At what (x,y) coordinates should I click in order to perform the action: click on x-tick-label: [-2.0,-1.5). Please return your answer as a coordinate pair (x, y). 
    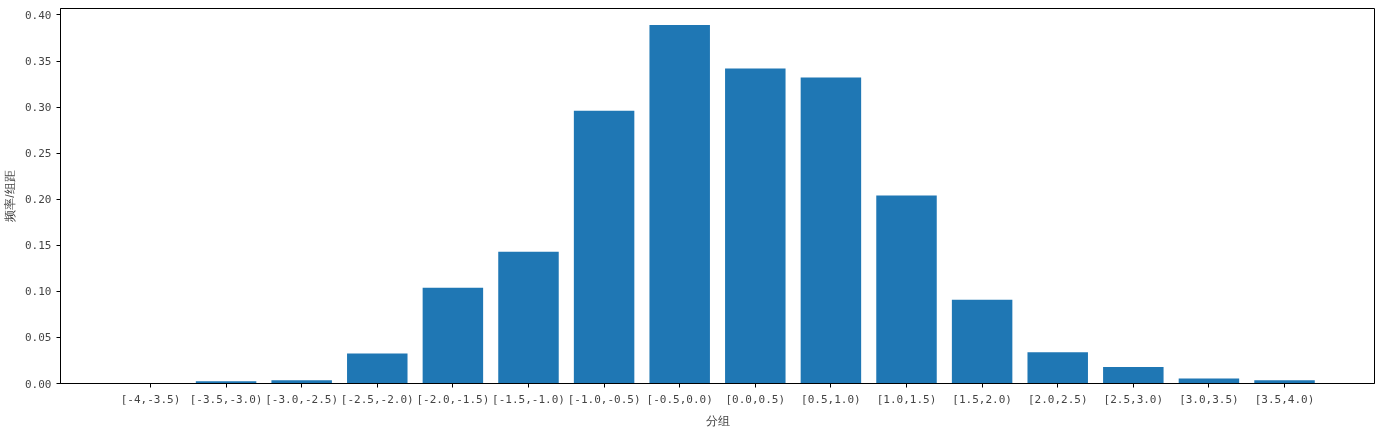
    Looking at the image, I should click on (453, 399).